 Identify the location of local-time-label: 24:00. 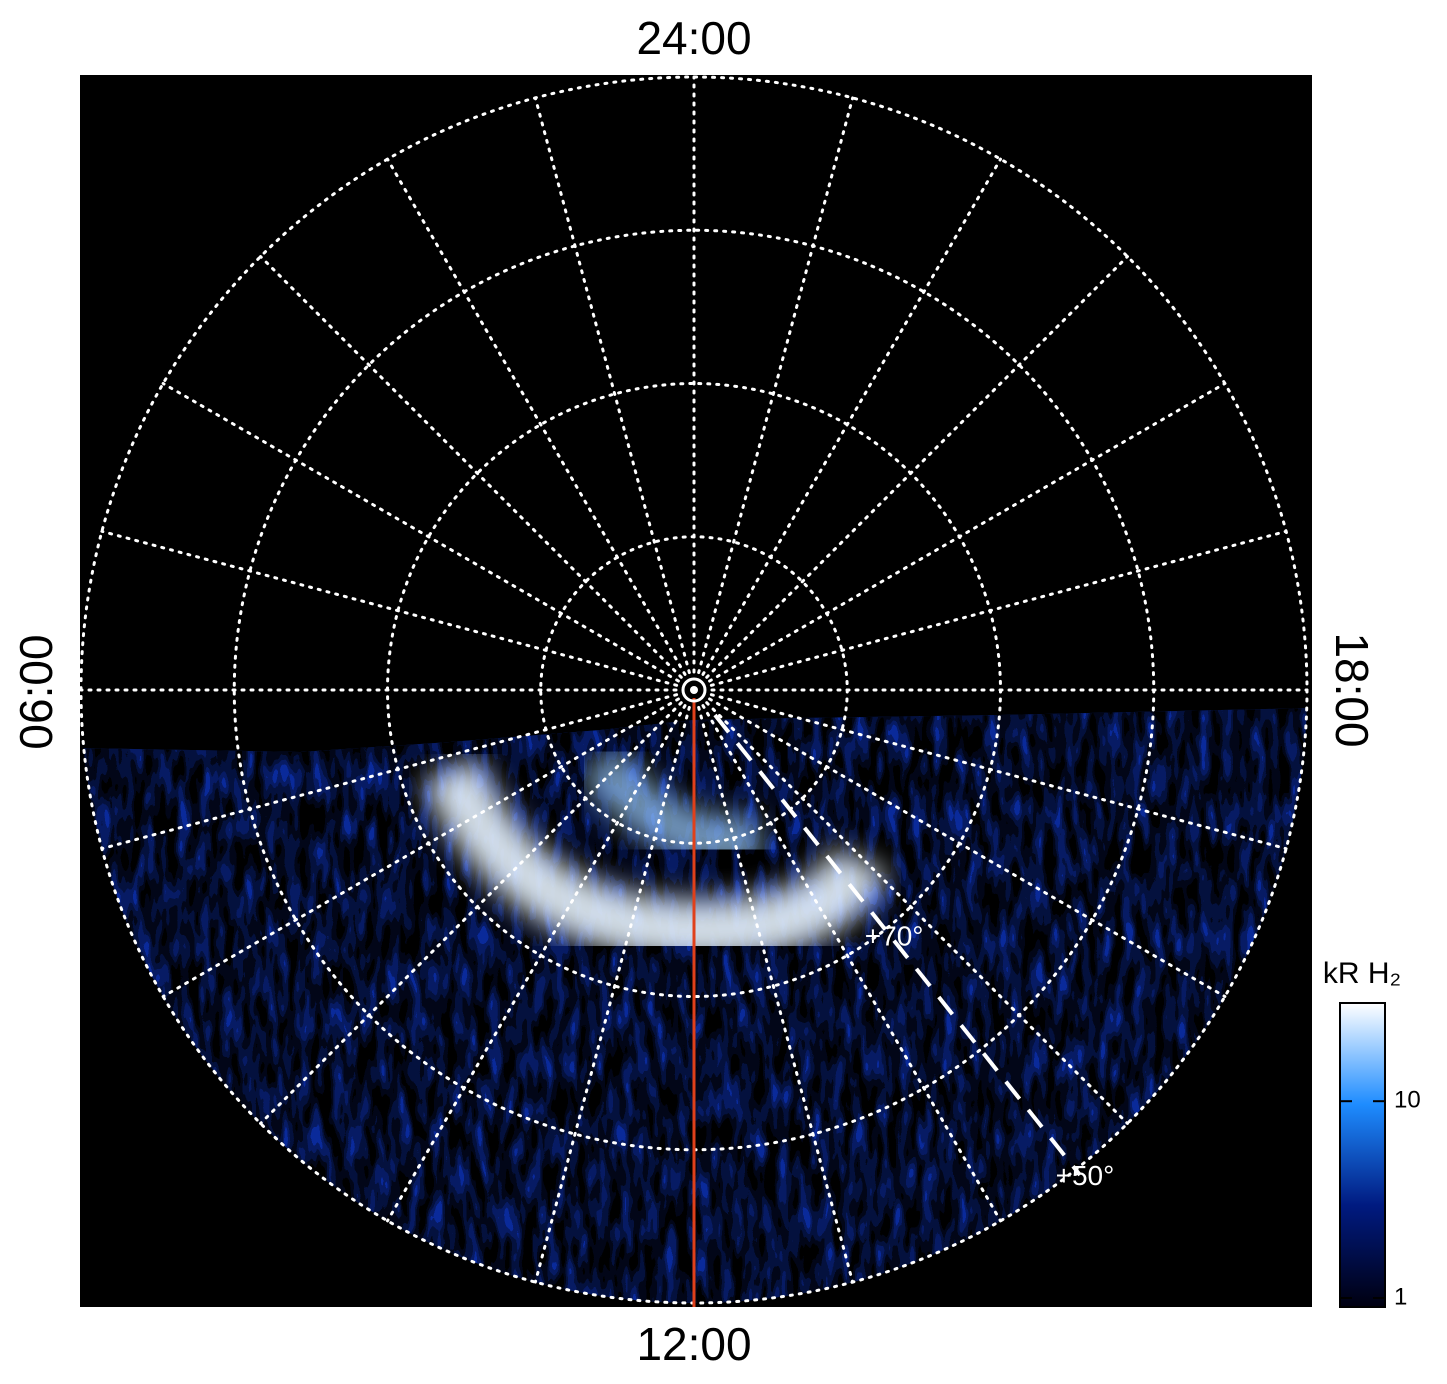
(693, 38).